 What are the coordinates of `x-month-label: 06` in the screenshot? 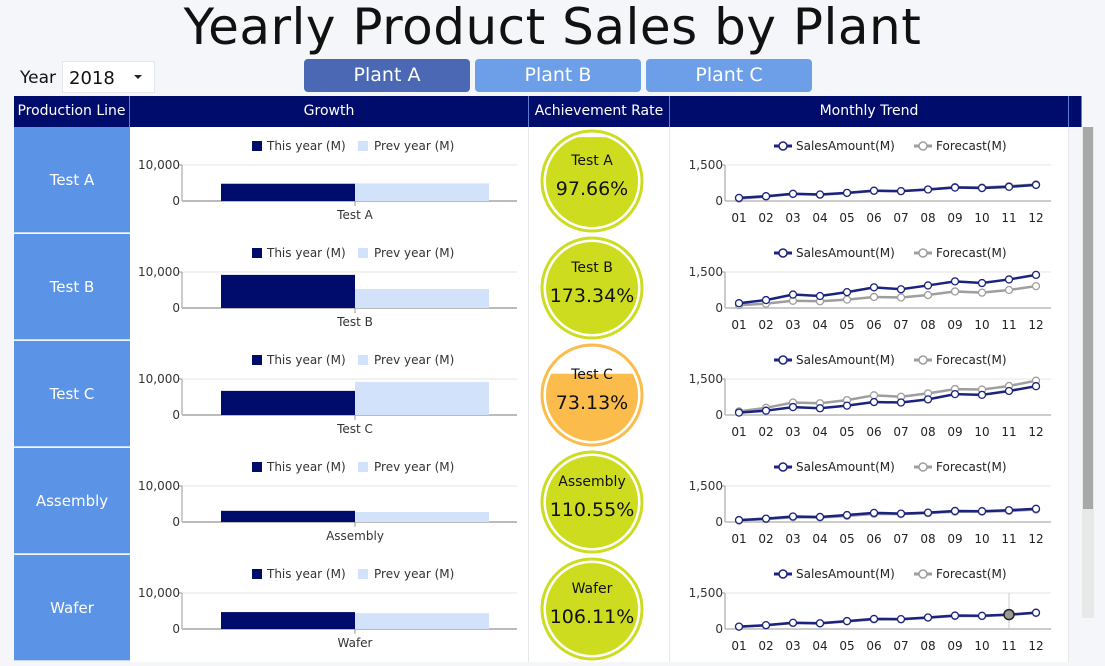 It's located at (873, 325).